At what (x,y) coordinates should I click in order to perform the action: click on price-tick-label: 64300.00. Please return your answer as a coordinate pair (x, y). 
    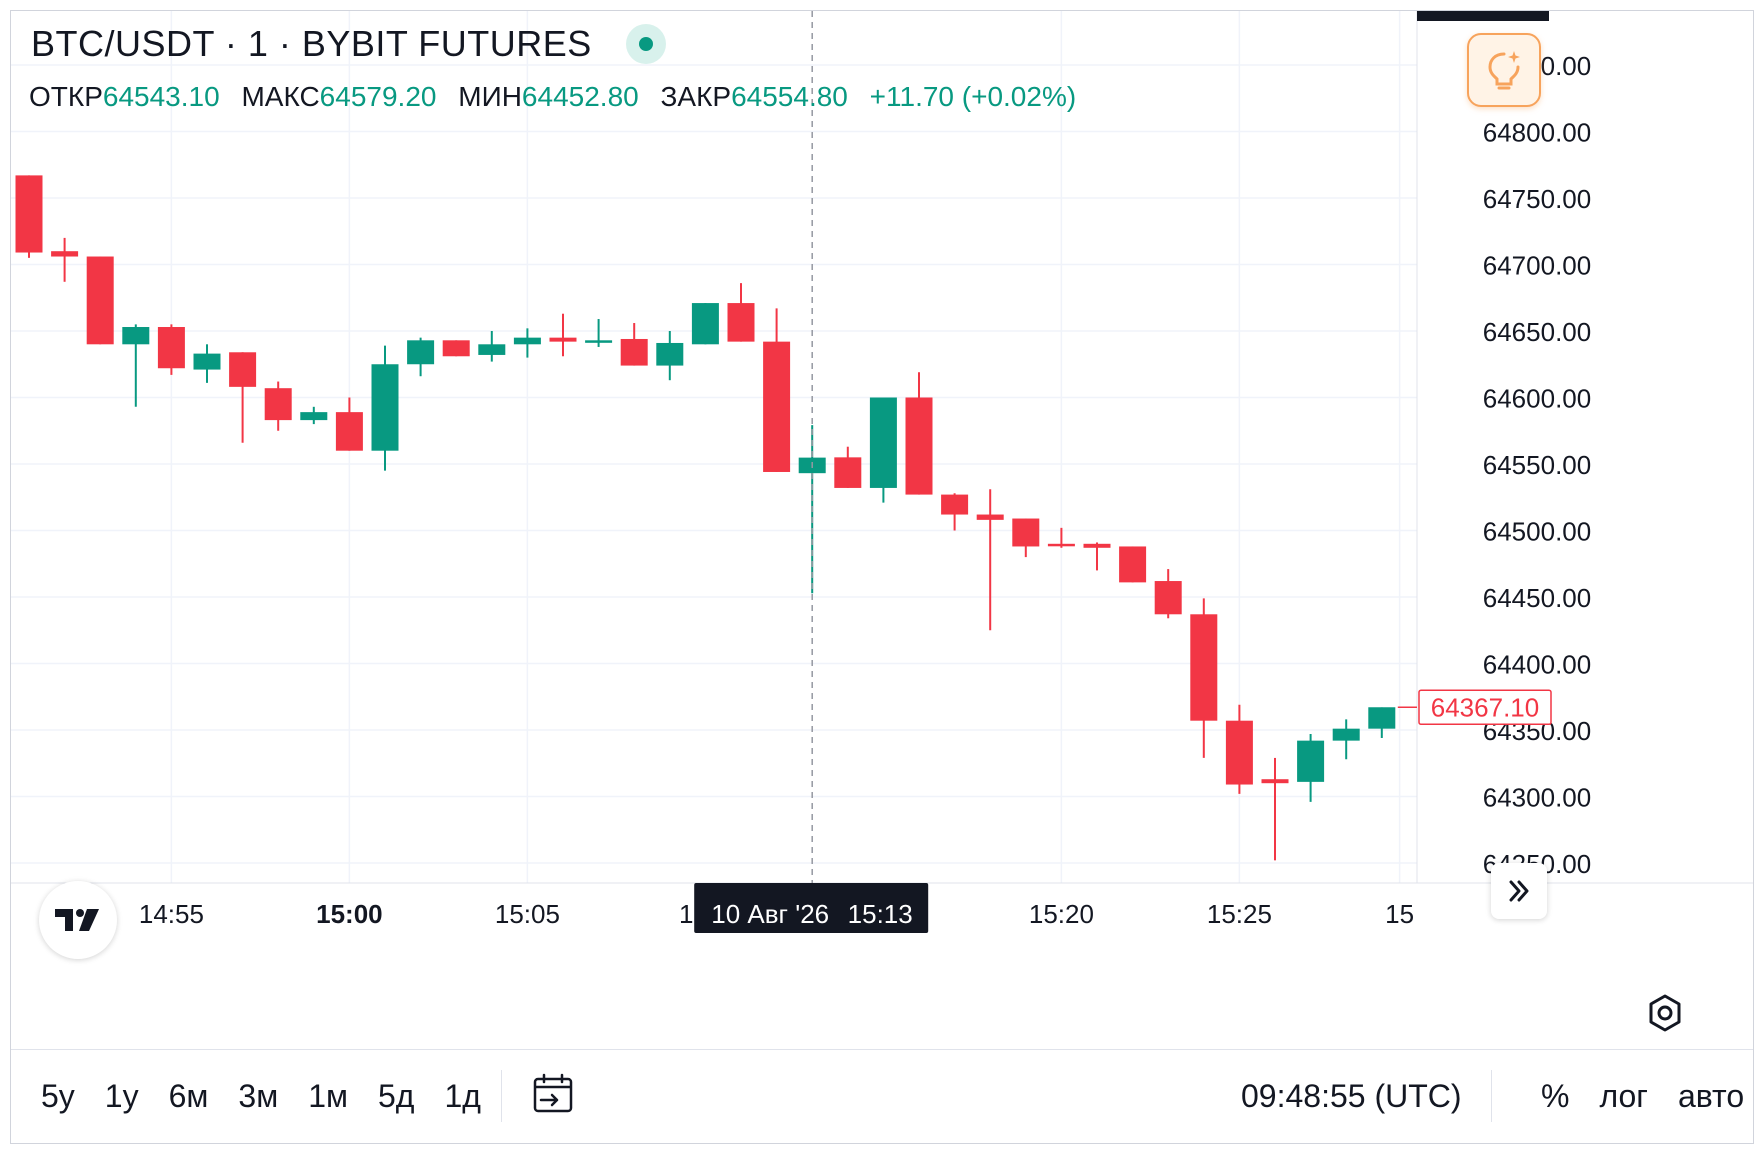
    Looking at the image, I should click on (1537, 798).